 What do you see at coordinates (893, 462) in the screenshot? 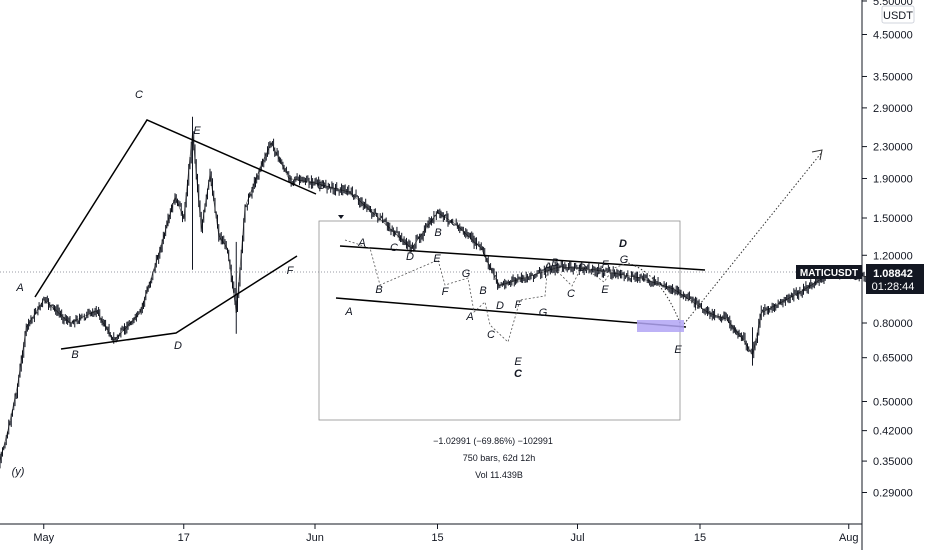
I see `price-tick-label: 0.35000` at bounding box center [893, 462].